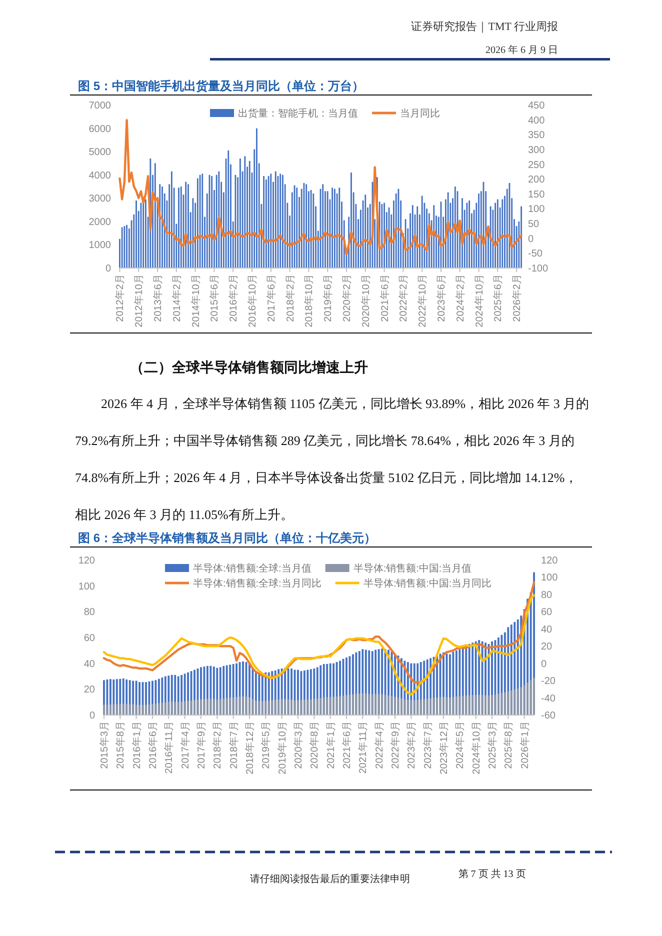 The image size is (662, 936). I want to click on y2-tick-label: 200, so click(537, 180).